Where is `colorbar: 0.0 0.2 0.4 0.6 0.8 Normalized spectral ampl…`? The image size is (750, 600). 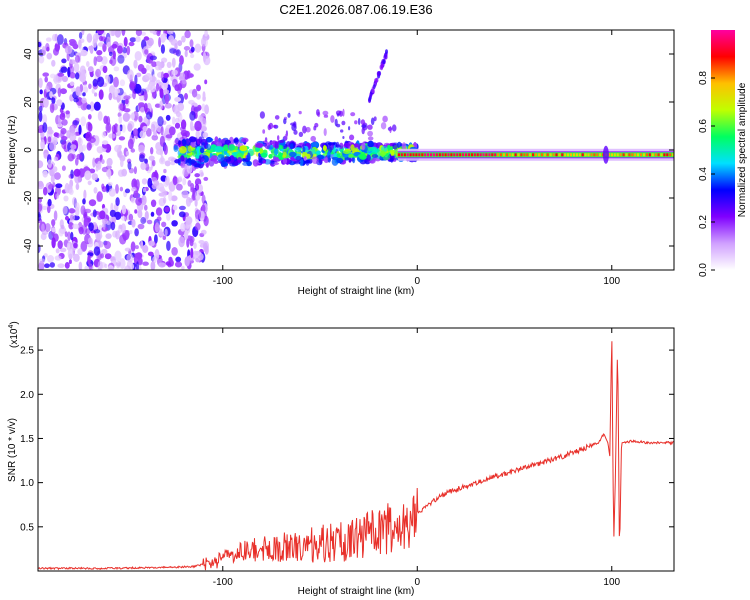 colorbar: 0.0 0.2 0.4 0.6 0.8 Normalized spectral ampl… is located at coordinates (723, 153).